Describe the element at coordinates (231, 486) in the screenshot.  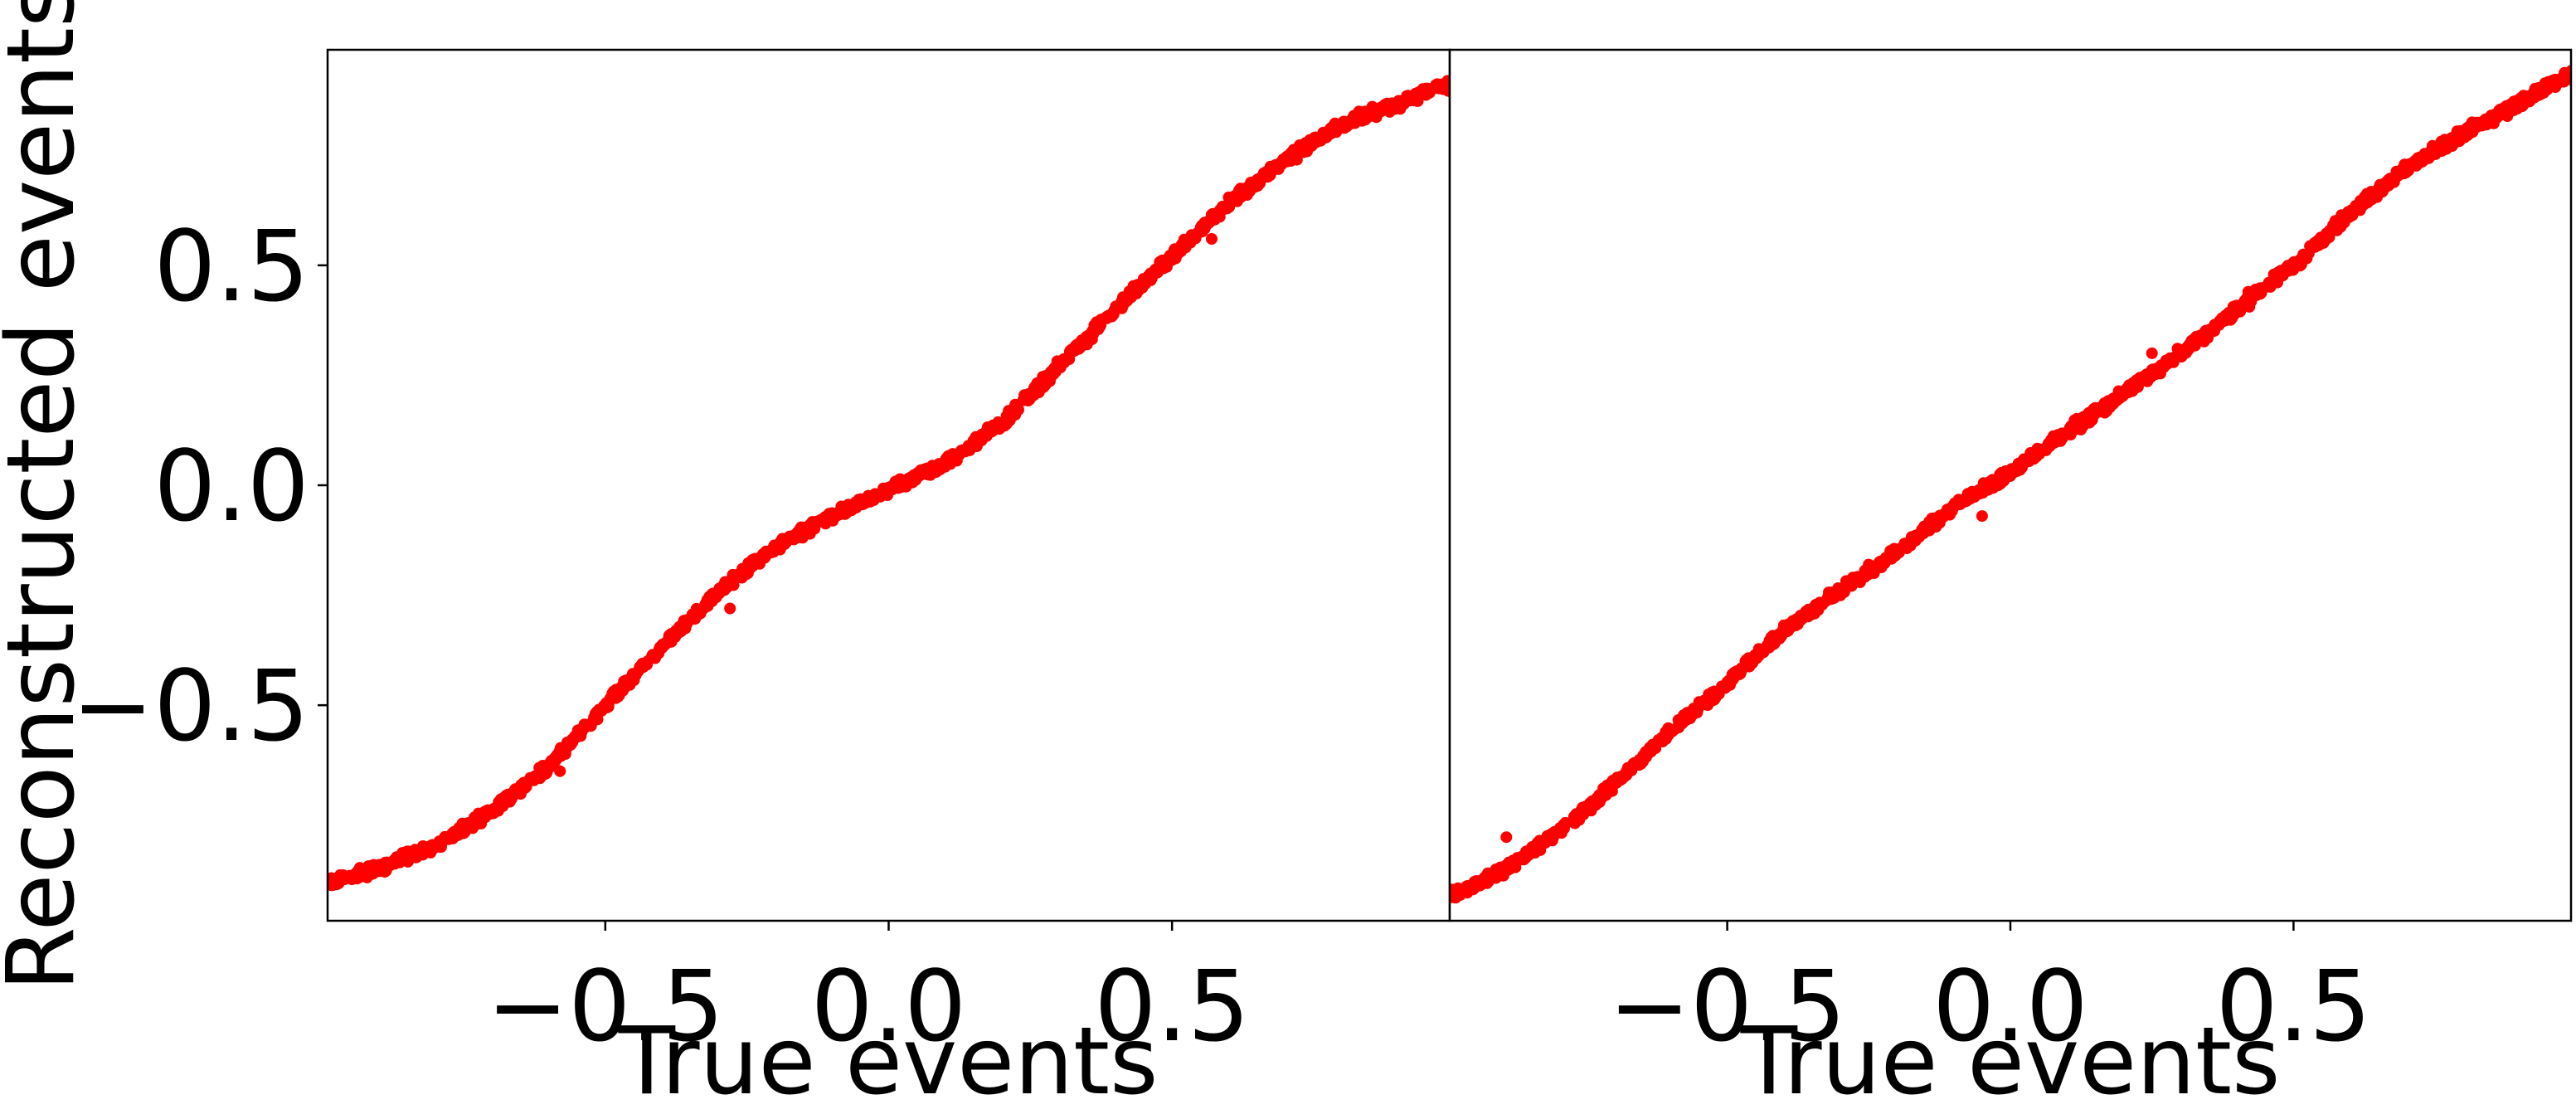
I see `y-tick-label: 0.0` at that location.